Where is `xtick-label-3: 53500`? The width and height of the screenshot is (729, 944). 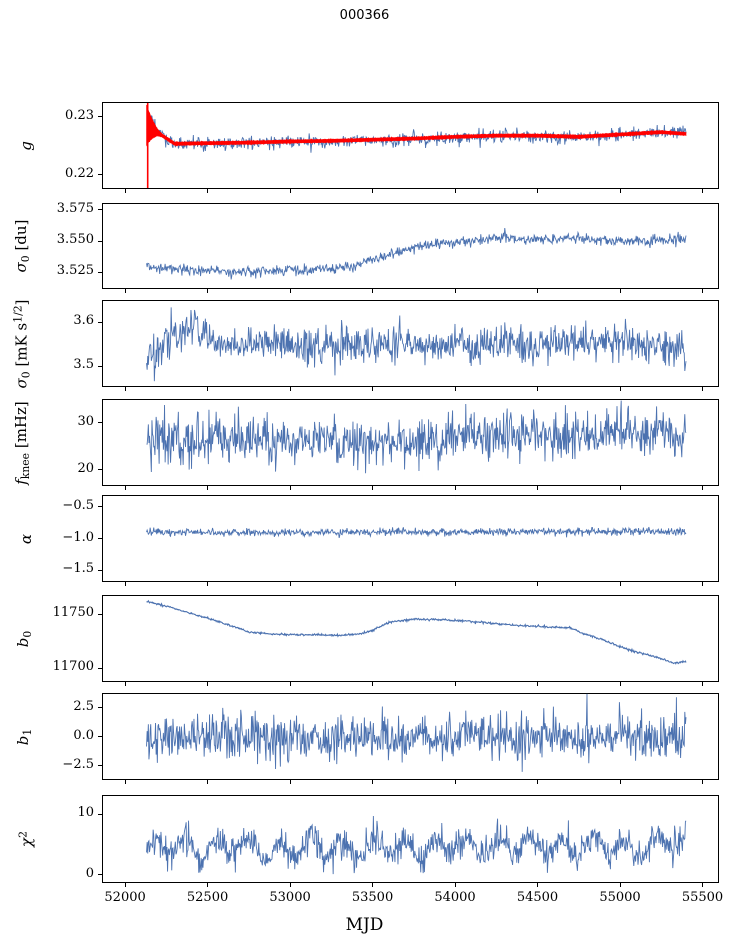
xtick-label-3: 53500 is located at coordinates (372, 897).